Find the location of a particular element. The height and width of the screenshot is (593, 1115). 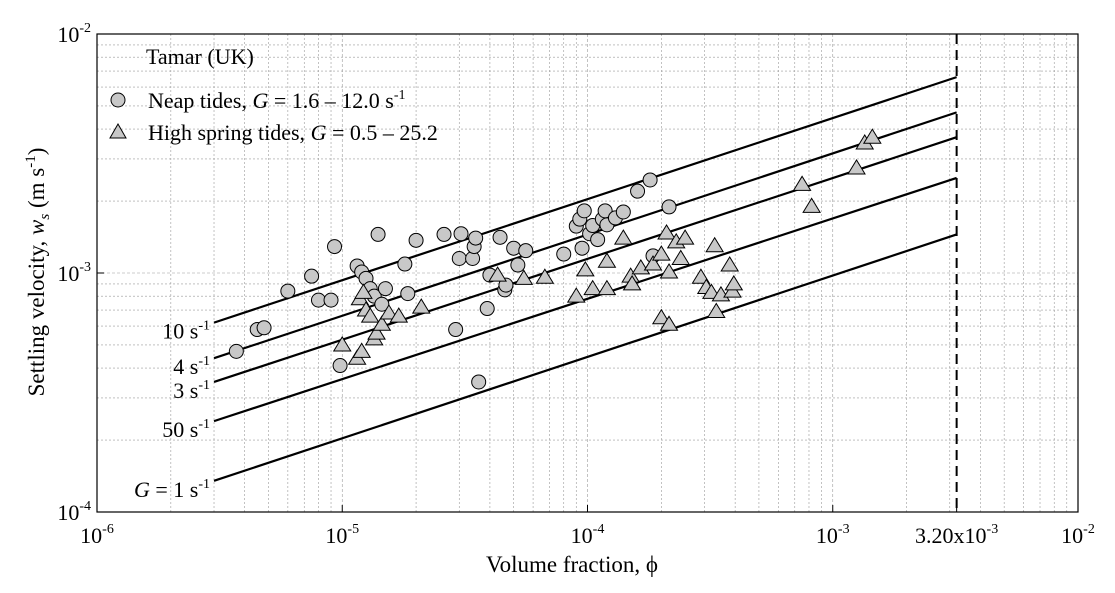

y-axis-label-var: w is located at coordinates (36, 227).